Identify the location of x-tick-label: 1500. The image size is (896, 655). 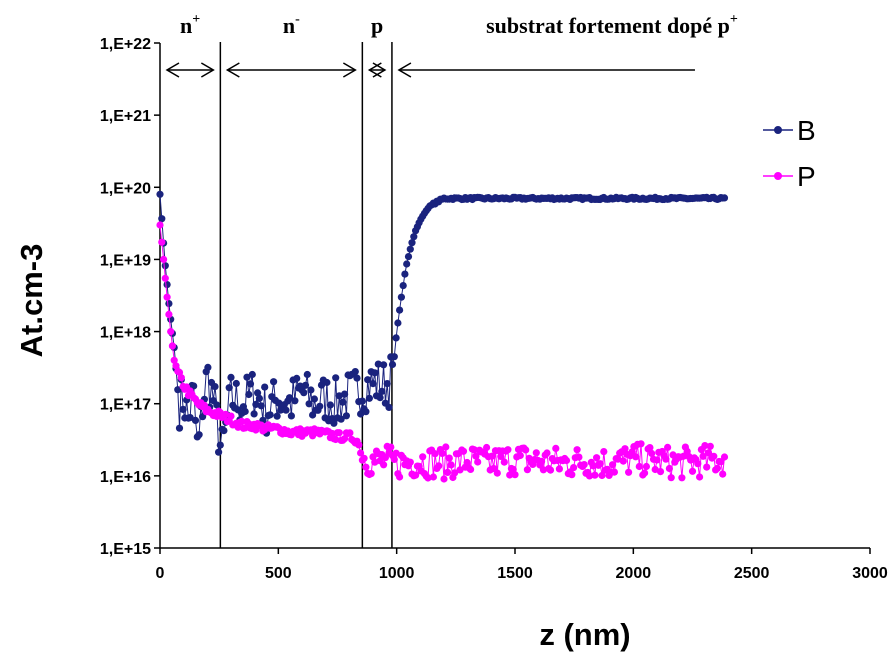
(515, 573).